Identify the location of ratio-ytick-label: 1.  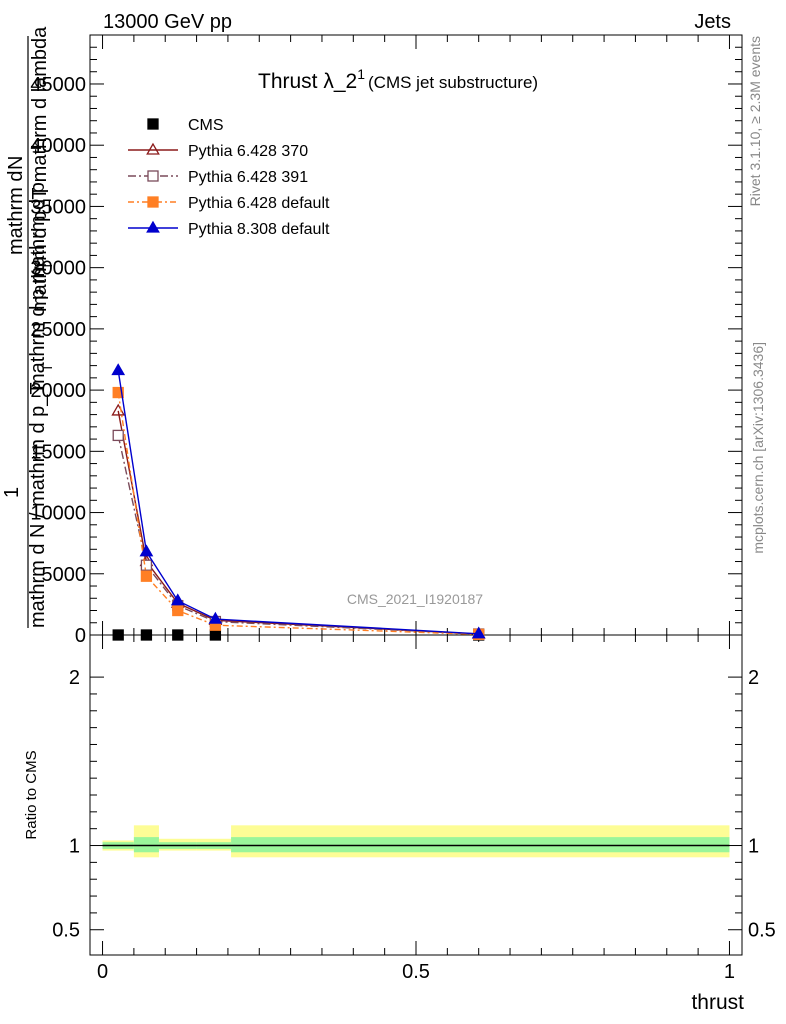
(74, 847).